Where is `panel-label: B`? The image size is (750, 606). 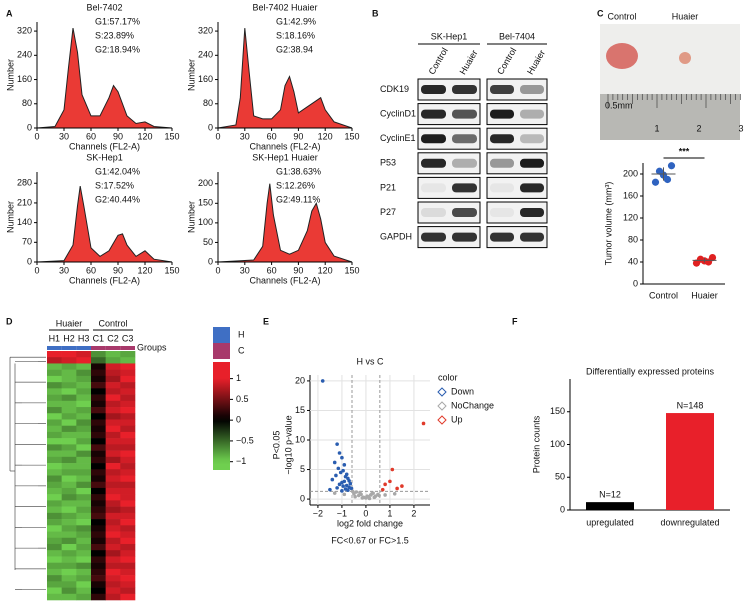
panel-label: B is located at coordinates (375, 13).